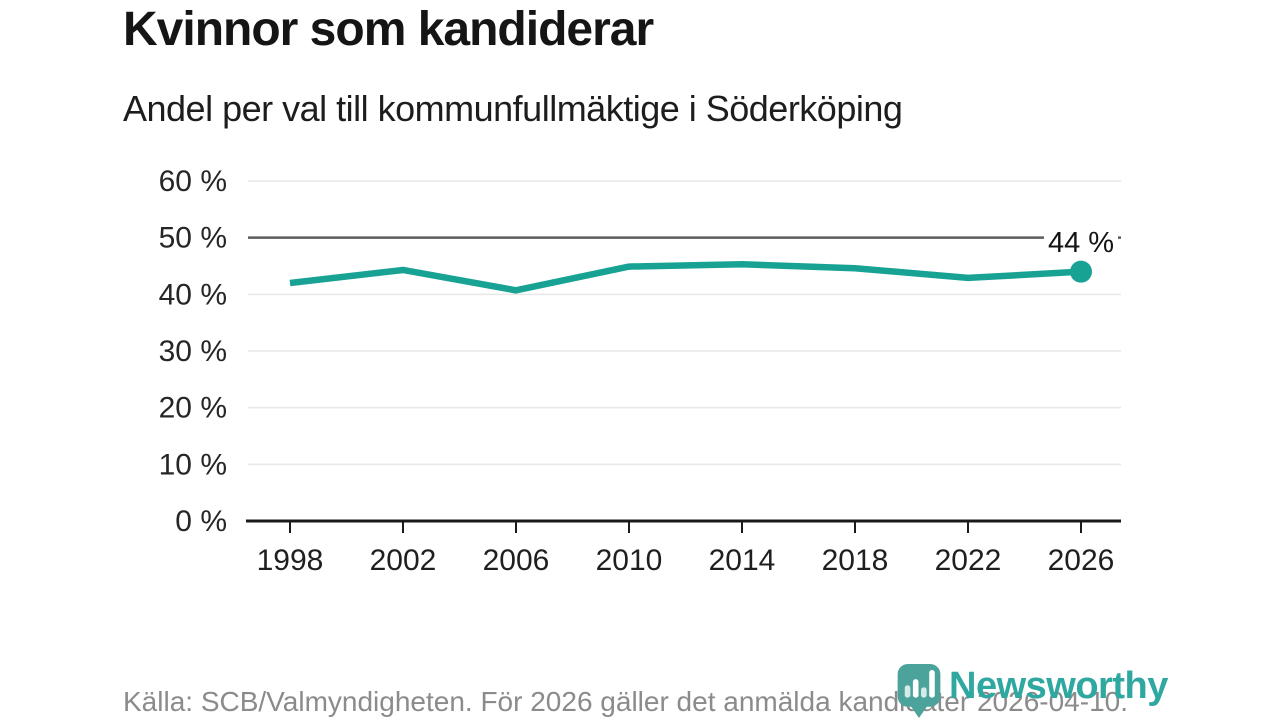 This screenshot has height=720, width=1280. What do you see at coordinates (1081, 243) in the screenshot?
I see `end-value-label: 44 %` at bounding box center [1081, 243].